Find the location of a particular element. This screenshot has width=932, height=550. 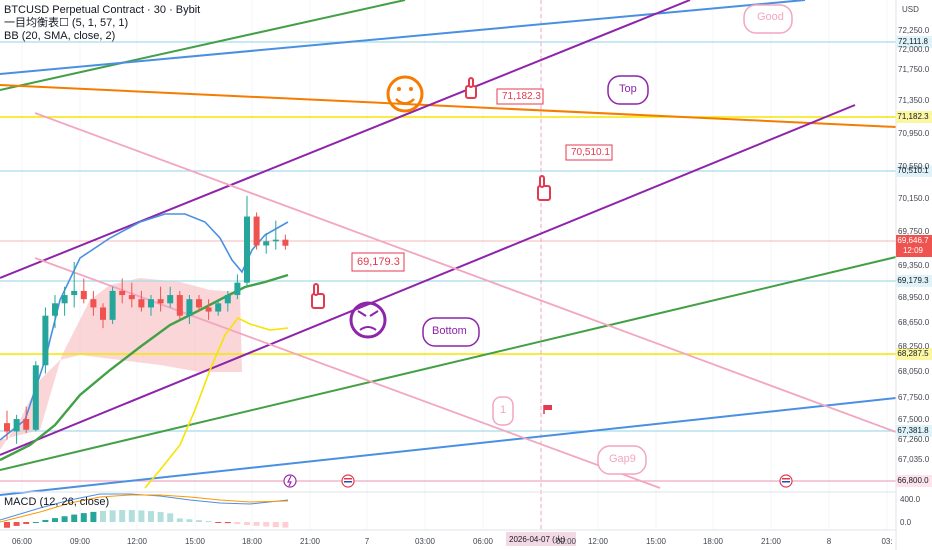

orange-trendline is located at coordinates (448, 106).